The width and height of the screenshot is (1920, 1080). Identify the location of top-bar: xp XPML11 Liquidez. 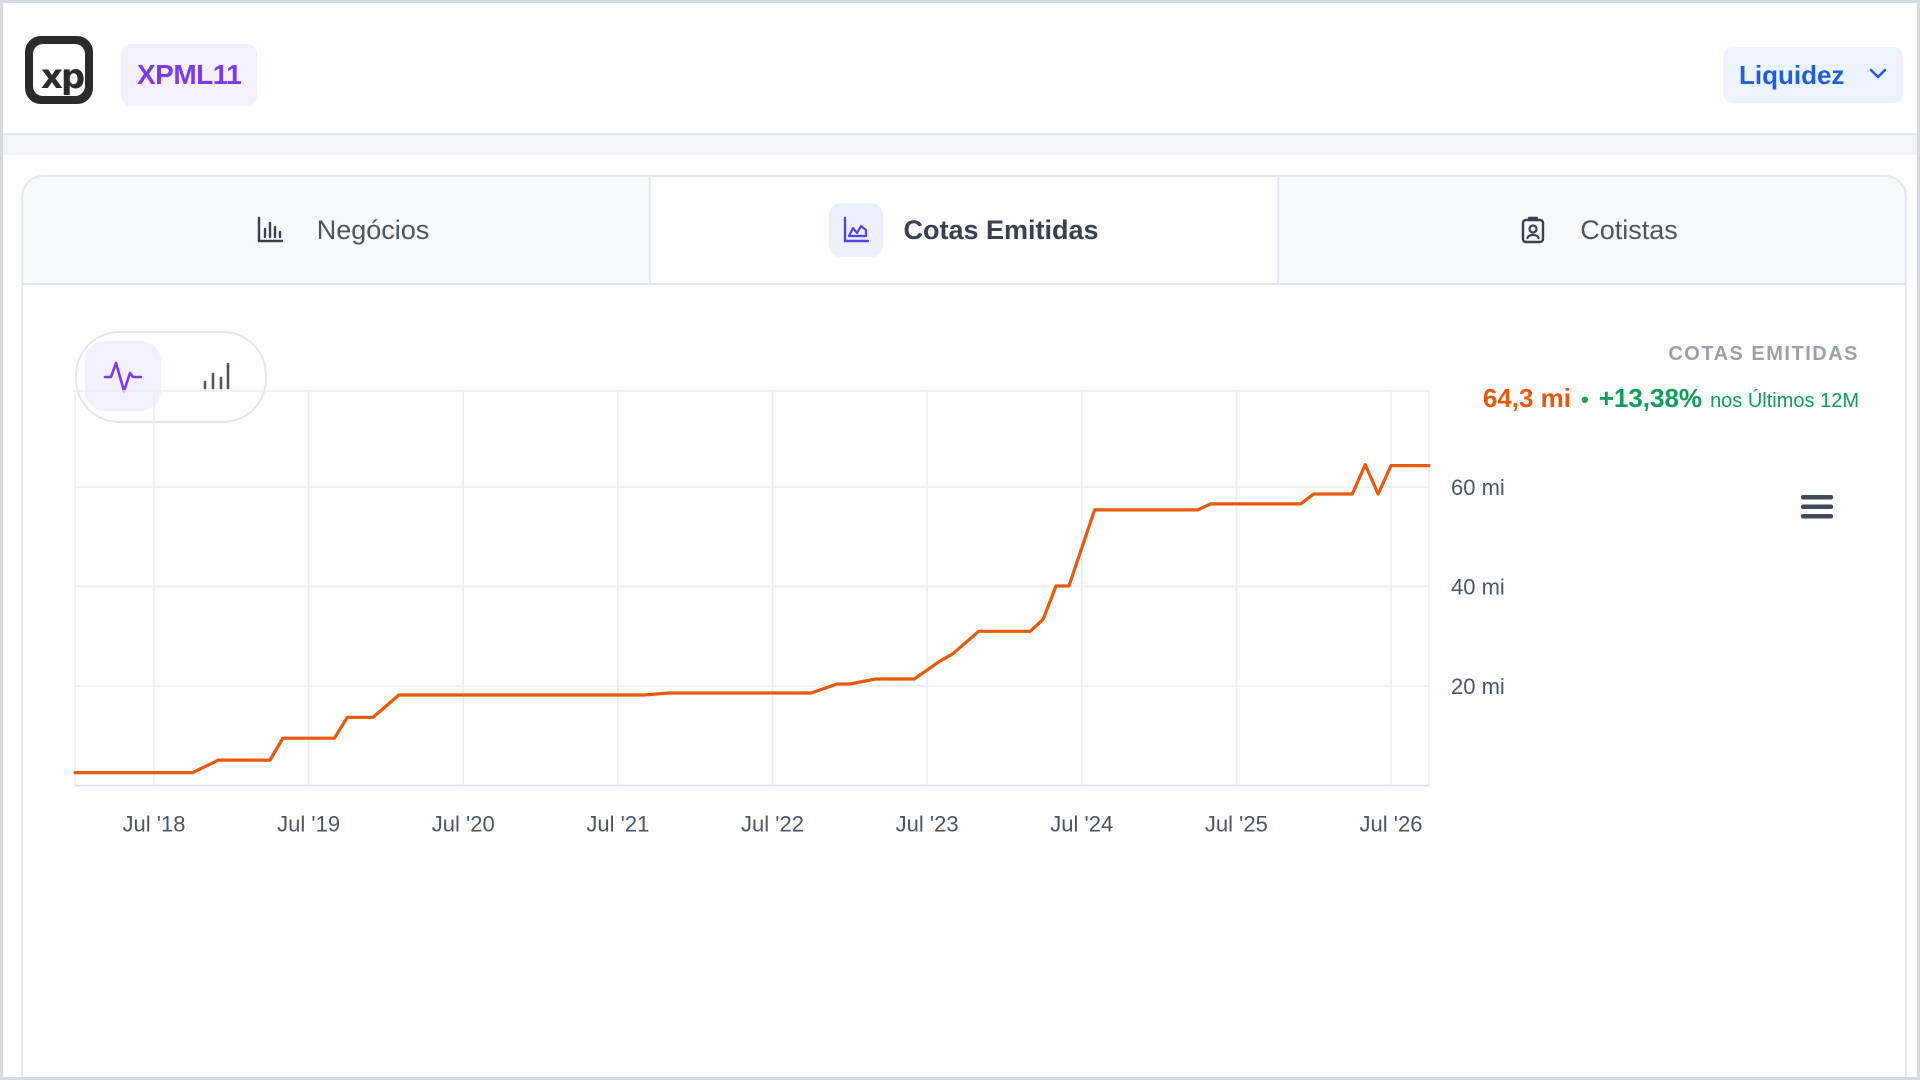
(960, 69).